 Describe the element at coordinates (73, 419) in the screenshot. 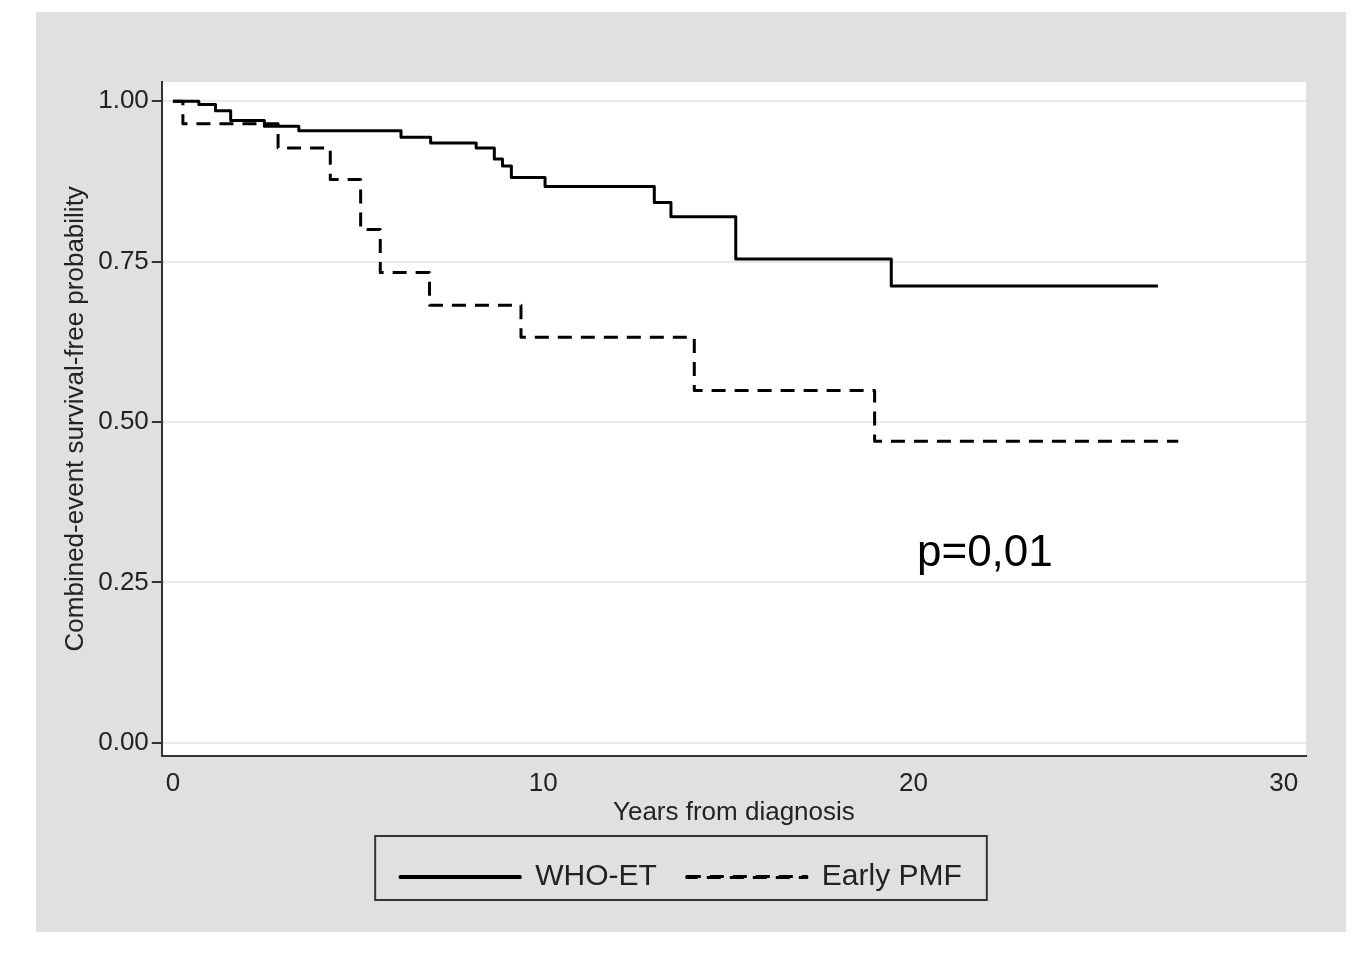

I see `y-axis-title: Combined-event survival-free probability` at that location.